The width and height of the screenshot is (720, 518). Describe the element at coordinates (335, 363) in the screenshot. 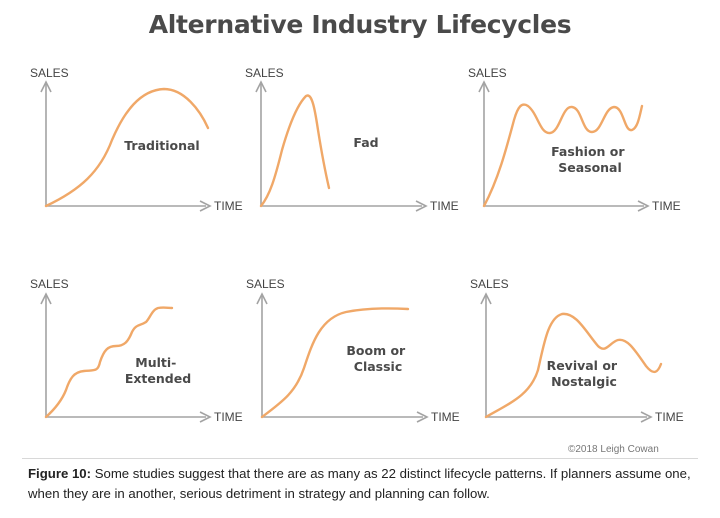

I see `boom-classic-curve` at that location.